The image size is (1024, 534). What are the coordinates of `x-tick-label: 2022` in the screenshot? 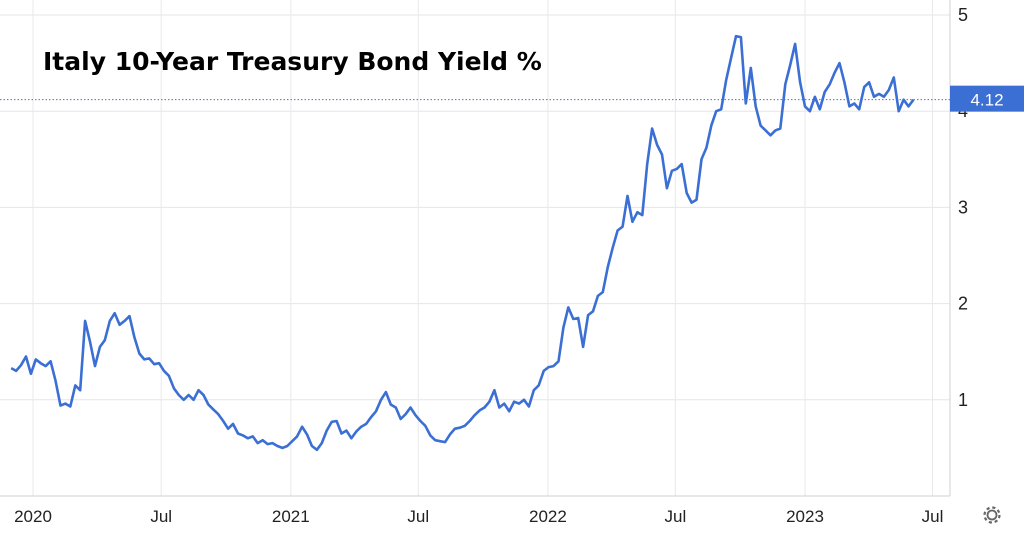 It's located at (548, 516).